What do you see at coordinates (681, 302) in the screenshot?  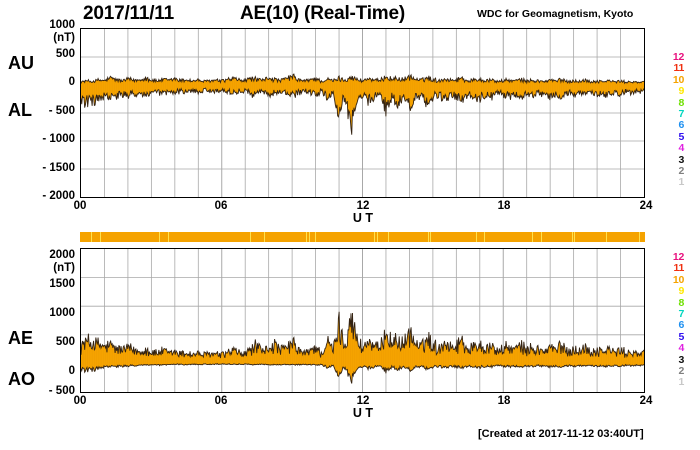 I see `legend-bottom-item-8: 8` at bounding box center [681, 302].